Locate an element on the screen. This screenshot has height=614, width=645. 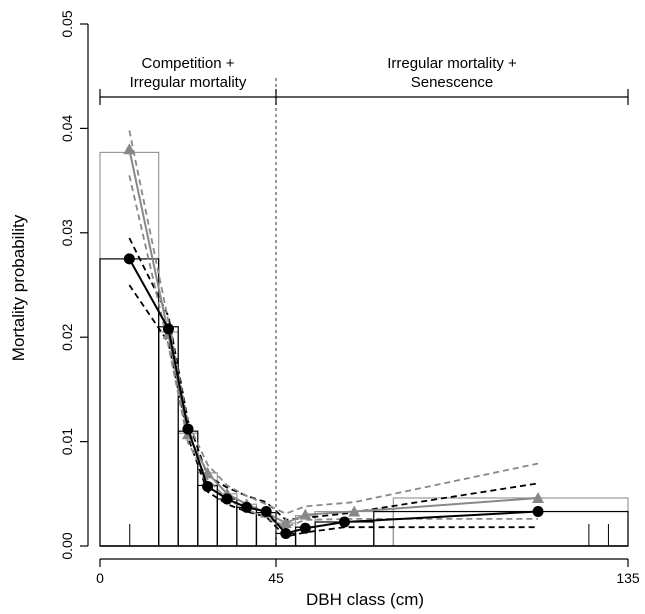
y-tick-label: 0.05 is located at coordinates (67, 23).